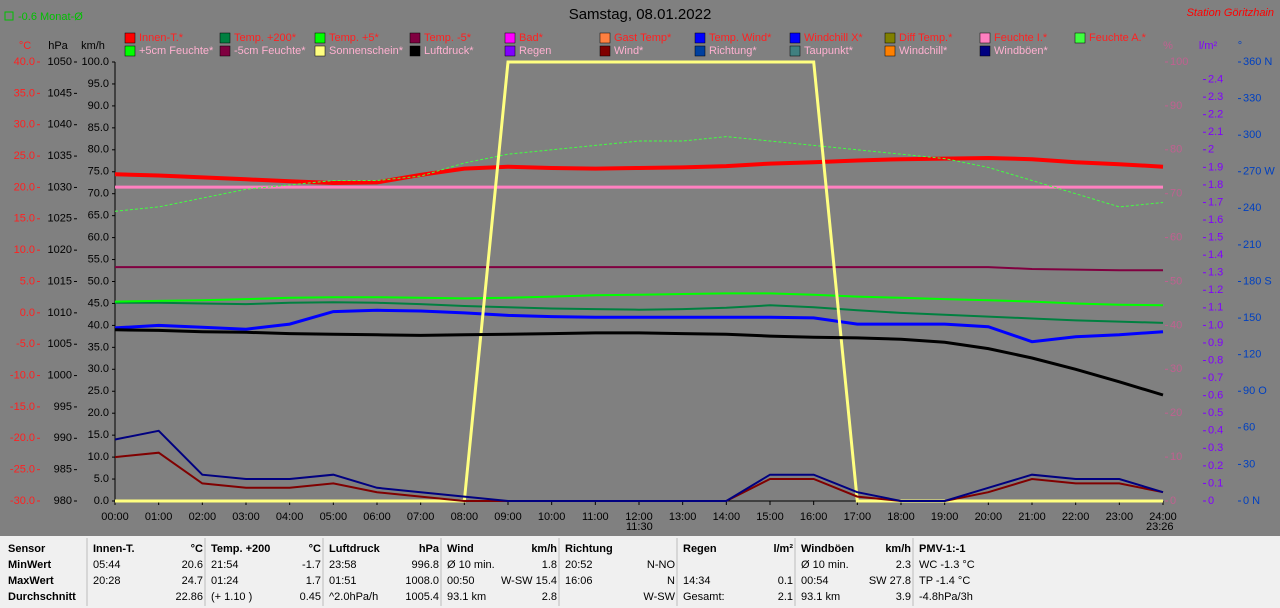  I want to click on y-tick-label: 1005, so click(60, 344).